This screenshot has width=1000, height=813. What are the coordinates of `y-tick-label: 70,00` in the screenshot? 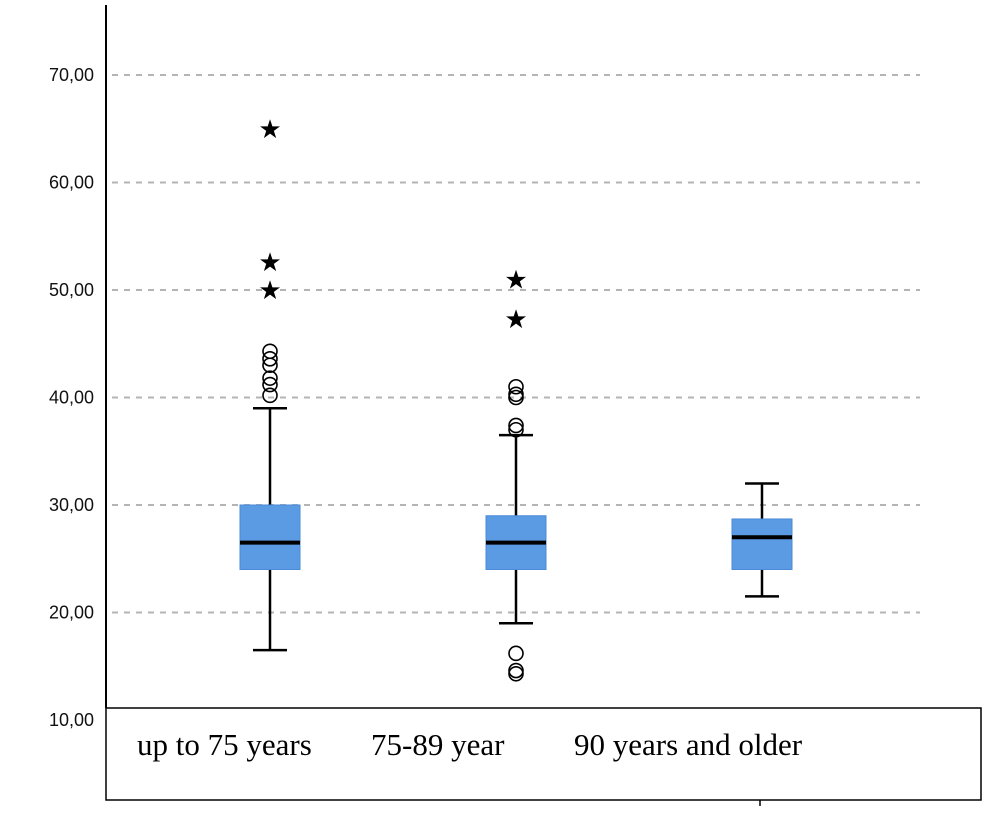 It's located at (71, 75).